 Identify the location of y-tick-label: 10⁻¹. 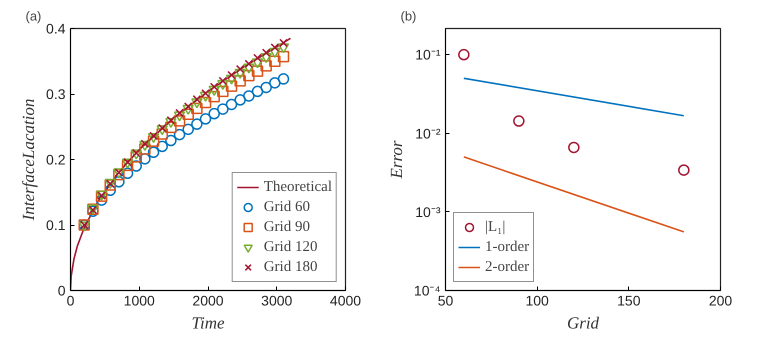
(428, 54).